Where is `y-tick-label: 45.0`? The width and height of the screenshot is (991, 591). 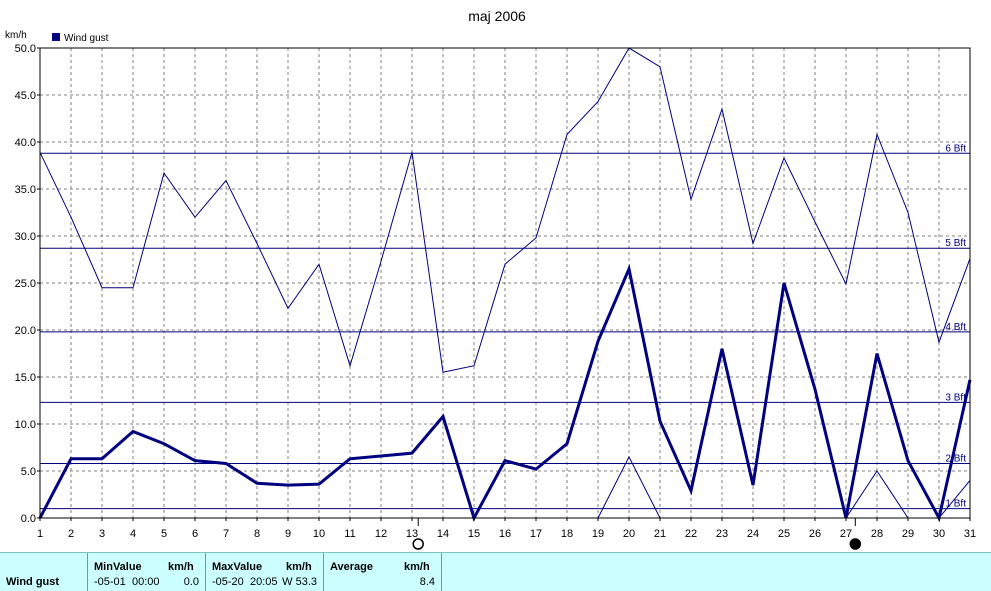 y-tick-label: 45.0 is located at coordinates (25, 96).